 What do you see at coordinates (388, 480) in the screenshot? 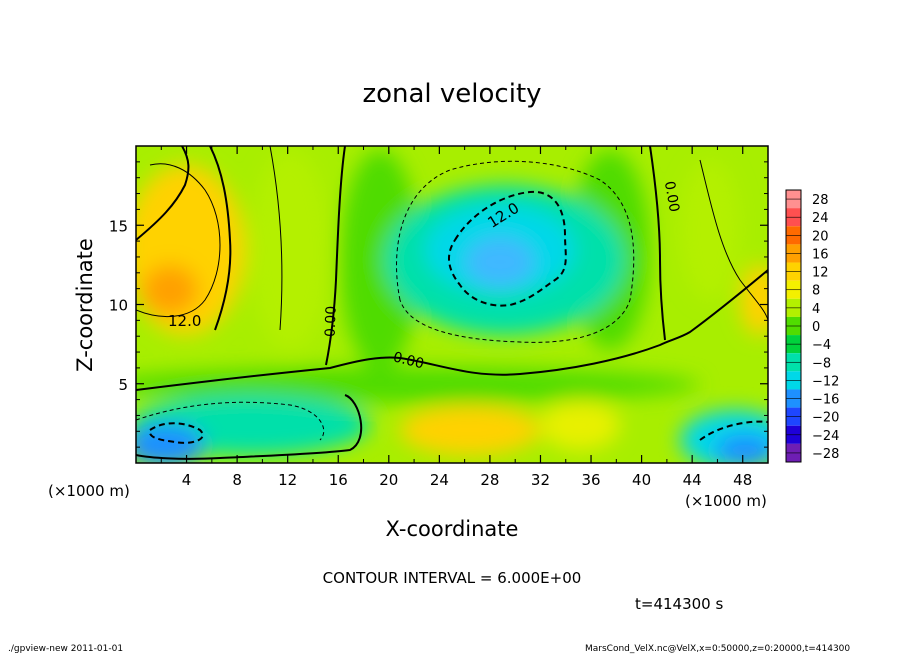
I see `x-tick-label: 20` at bounding box center [388, 480].